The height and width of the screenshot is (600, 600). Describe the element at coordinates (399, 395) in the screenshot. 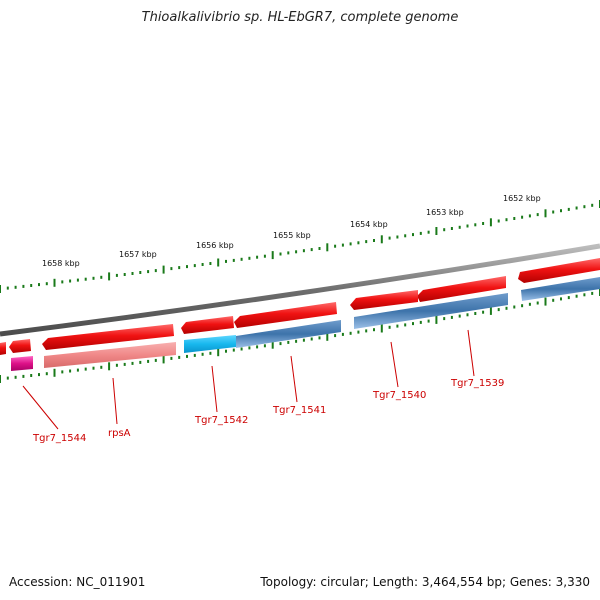

I see `gene-label-tgr7-1540: Tgr7_1540` at that location.